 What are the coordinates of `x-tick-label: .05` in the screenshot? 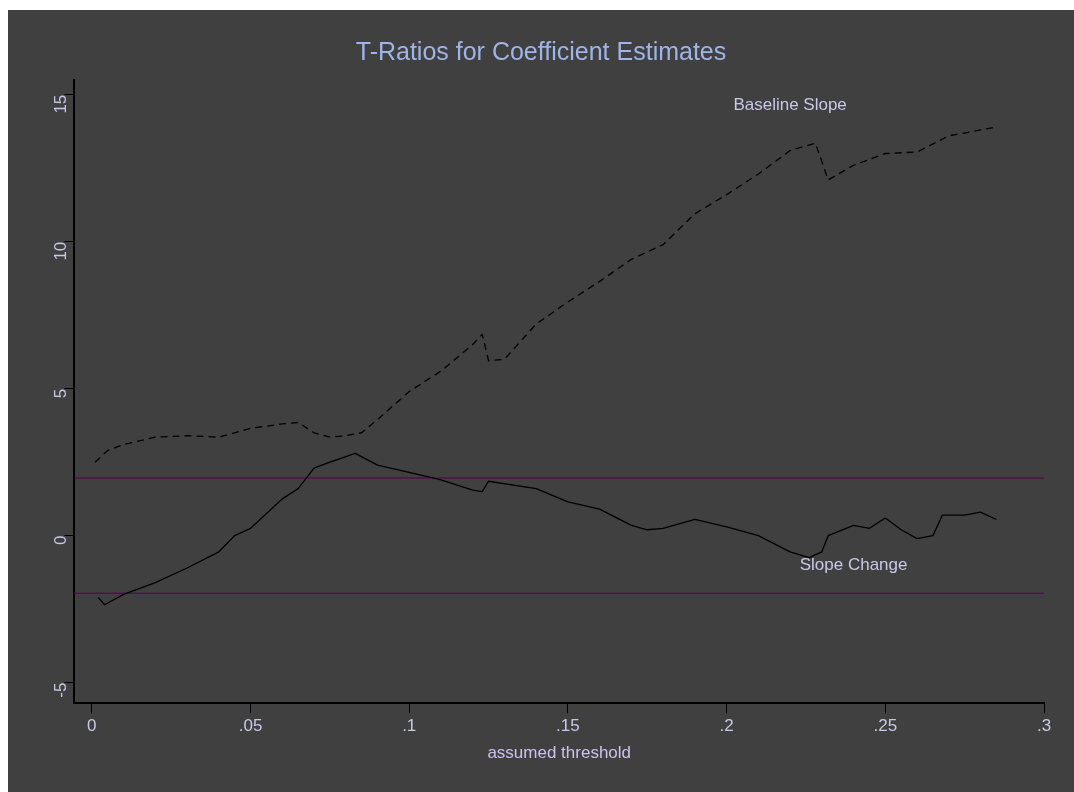 It's located at (250, 726).